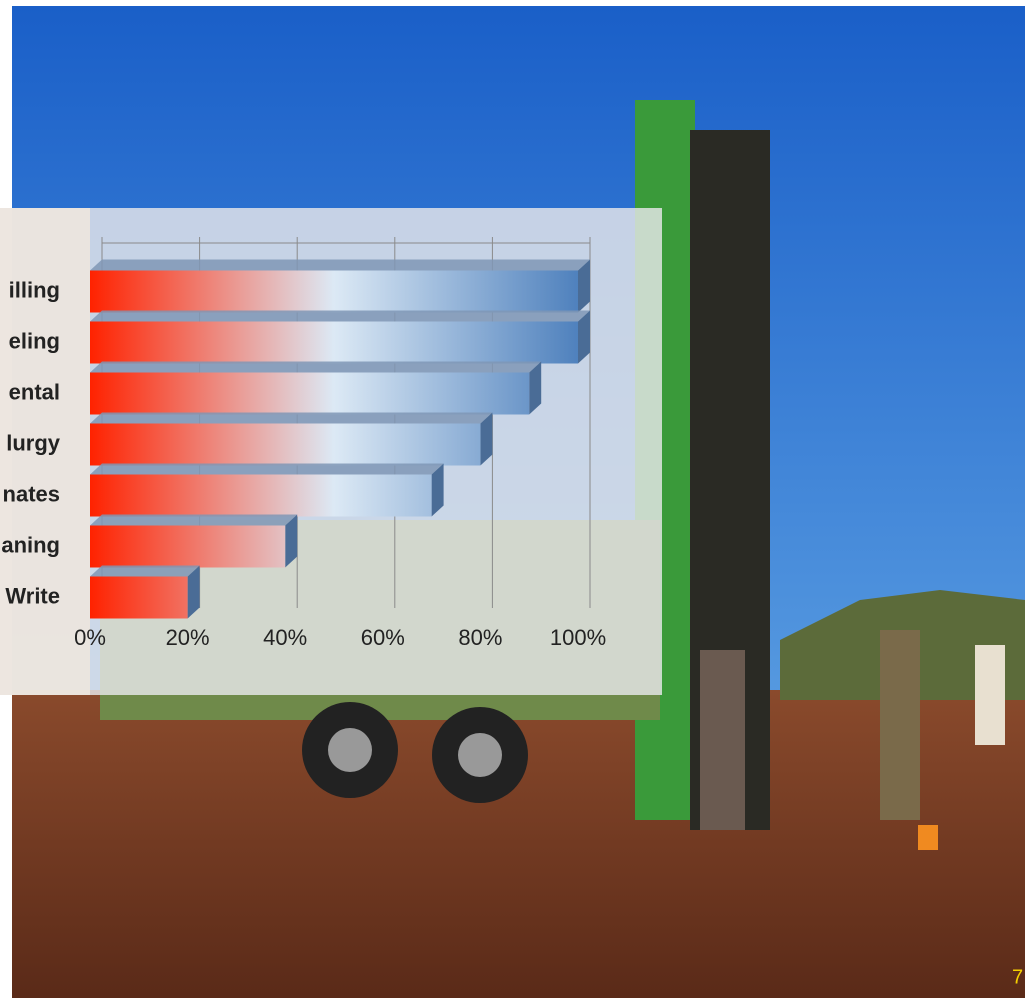 The image size is (1025, 1003). Describe the element at coordinates (31, 493) in the screenshot. I see `y-tick-label: nates` at that location.